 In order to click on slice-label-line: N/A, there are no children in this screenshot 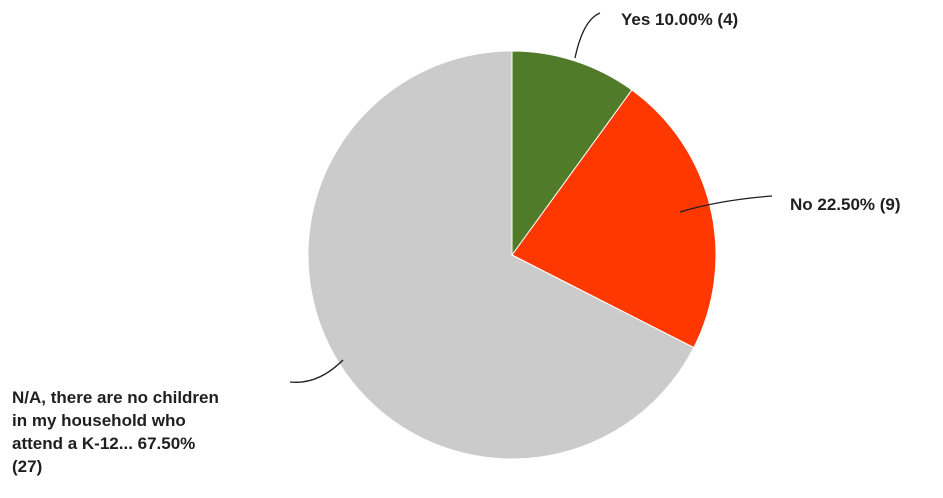, I will do `click(115, 397)`.